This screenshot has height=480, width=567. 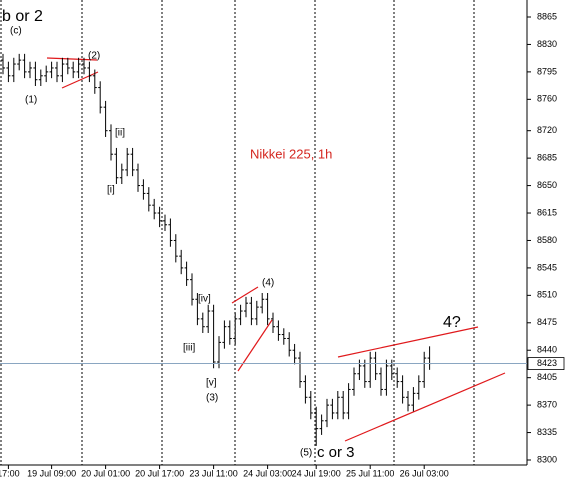 What do you see at coordinates (189, 348) in the screenshot?
I see `wave-label: [iii]` at bounding box center [189, 348].